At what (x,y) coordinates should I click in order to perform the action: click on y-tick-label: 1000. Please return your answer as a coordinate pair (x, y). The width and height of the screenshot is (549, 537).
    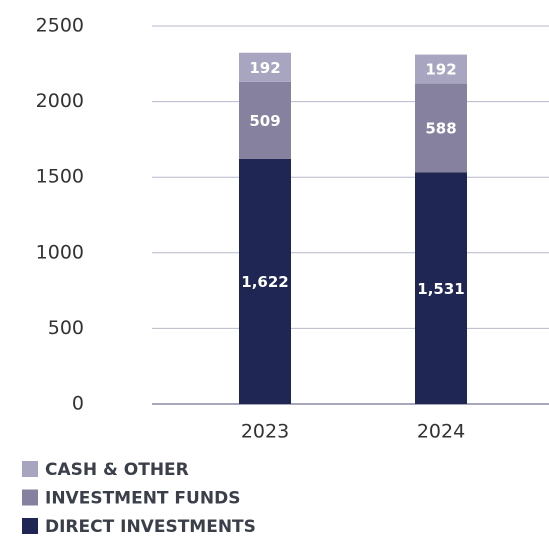
    Looking at the image, I should click on (60, 252).